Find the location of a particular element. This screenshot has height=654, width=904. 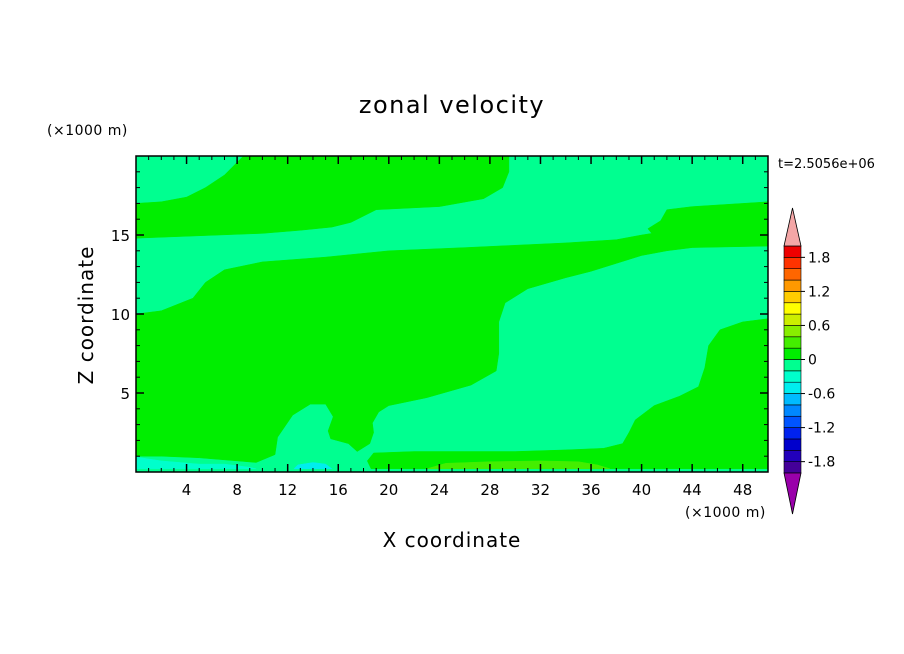

y-tick-label-10: 10 is located at coordinates (120, 315).